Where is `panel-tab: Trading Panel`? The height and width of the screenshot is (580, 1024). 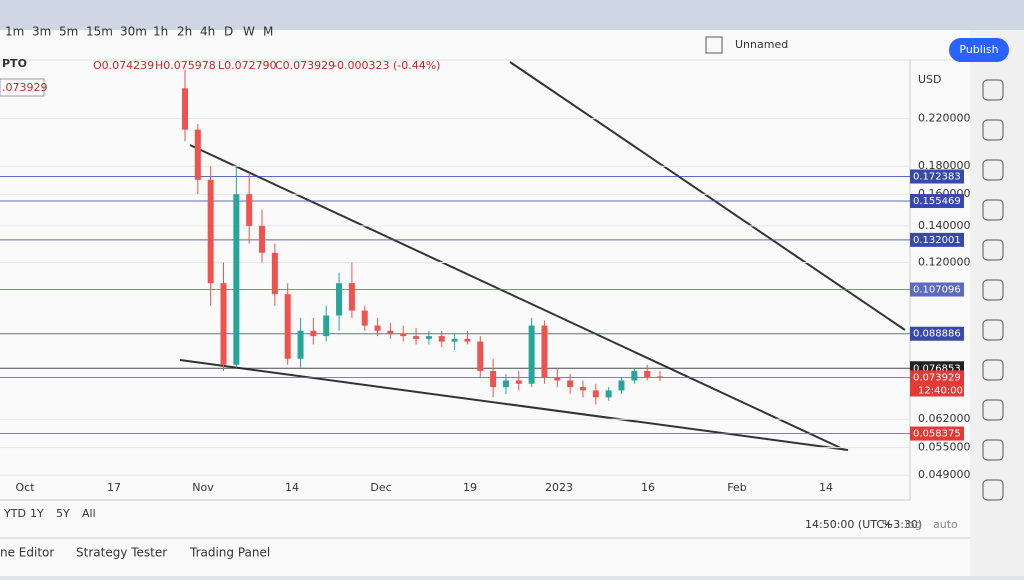
panel-tab: Trading Panel is located at coordinates (229, 553).